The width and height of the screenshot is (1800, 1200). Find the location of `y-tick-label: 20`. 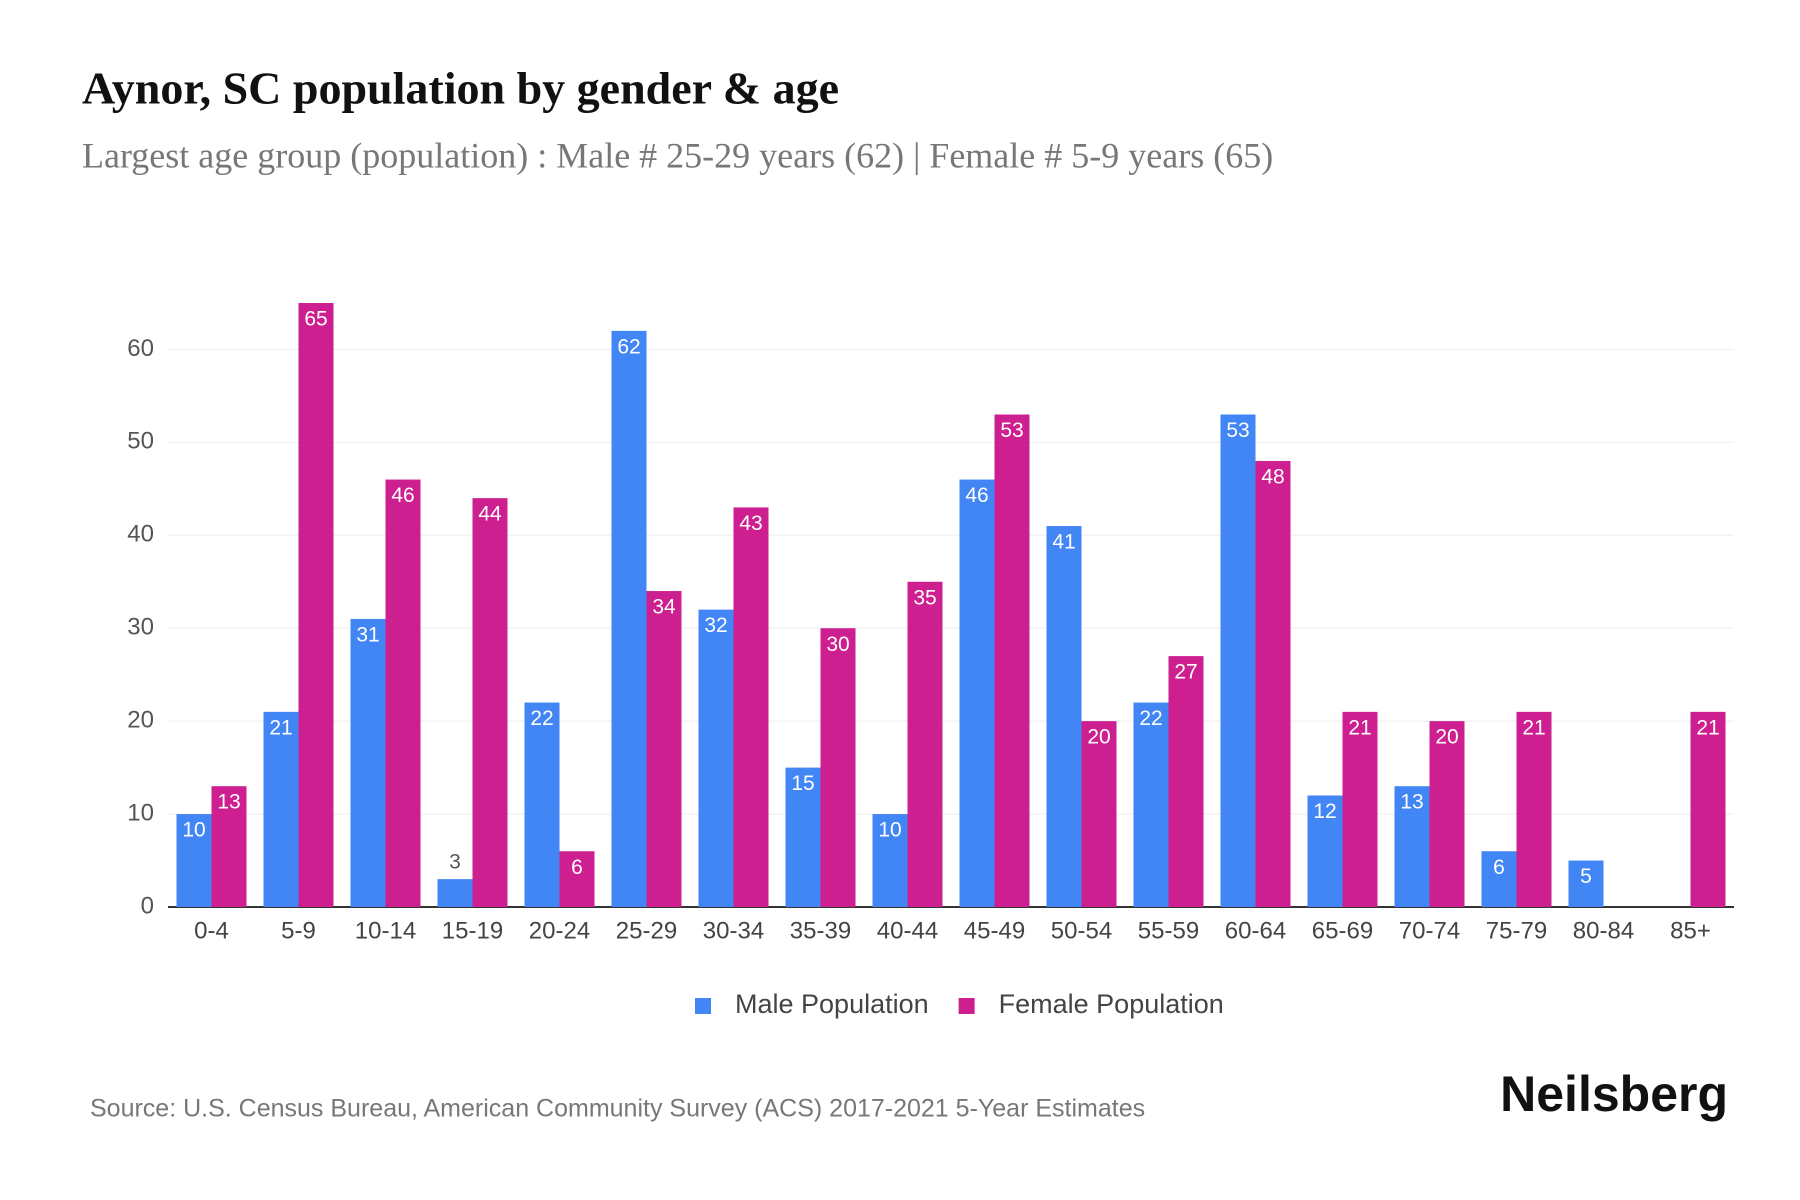

y-tick-label: 20 is located at coordinates (140, 719).